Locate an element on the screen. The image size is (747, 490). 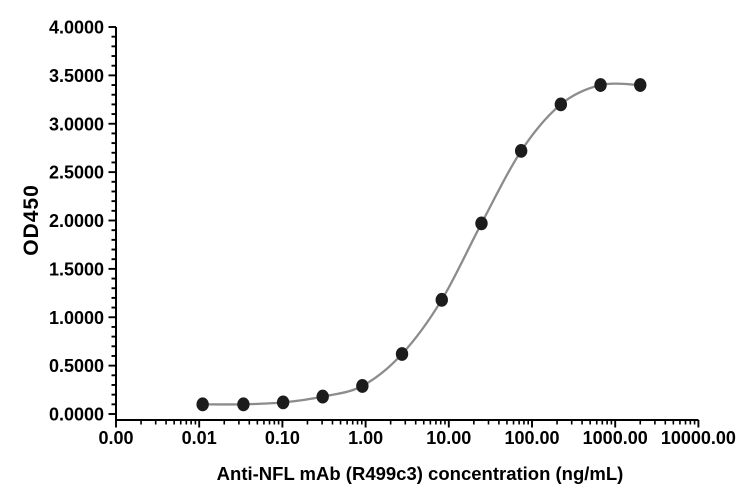
y-axis-title: OD450 is located at coordinates (31, 220).